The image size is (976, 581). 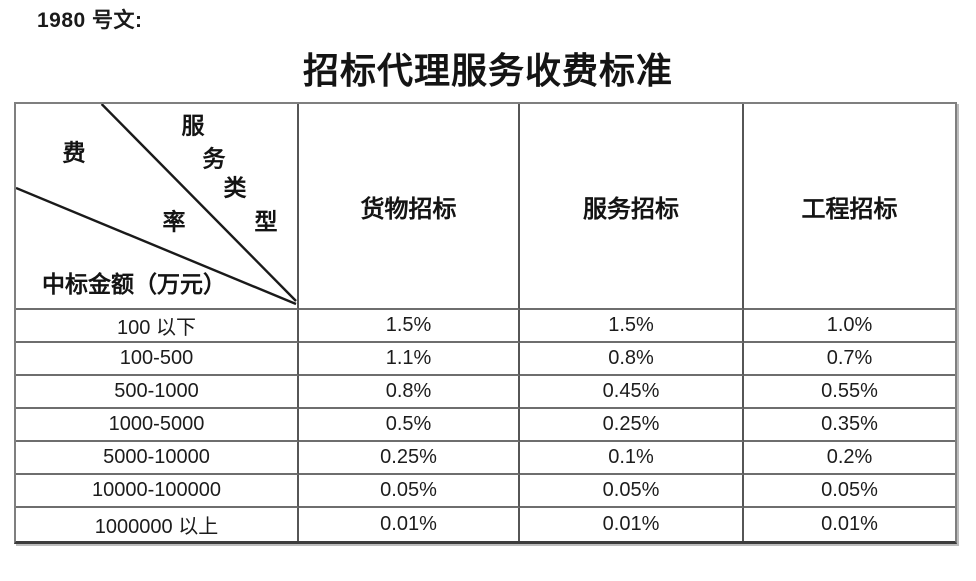 I want to click on column-header-goods-bidding: 货物招标, so click(x=409, y=207).